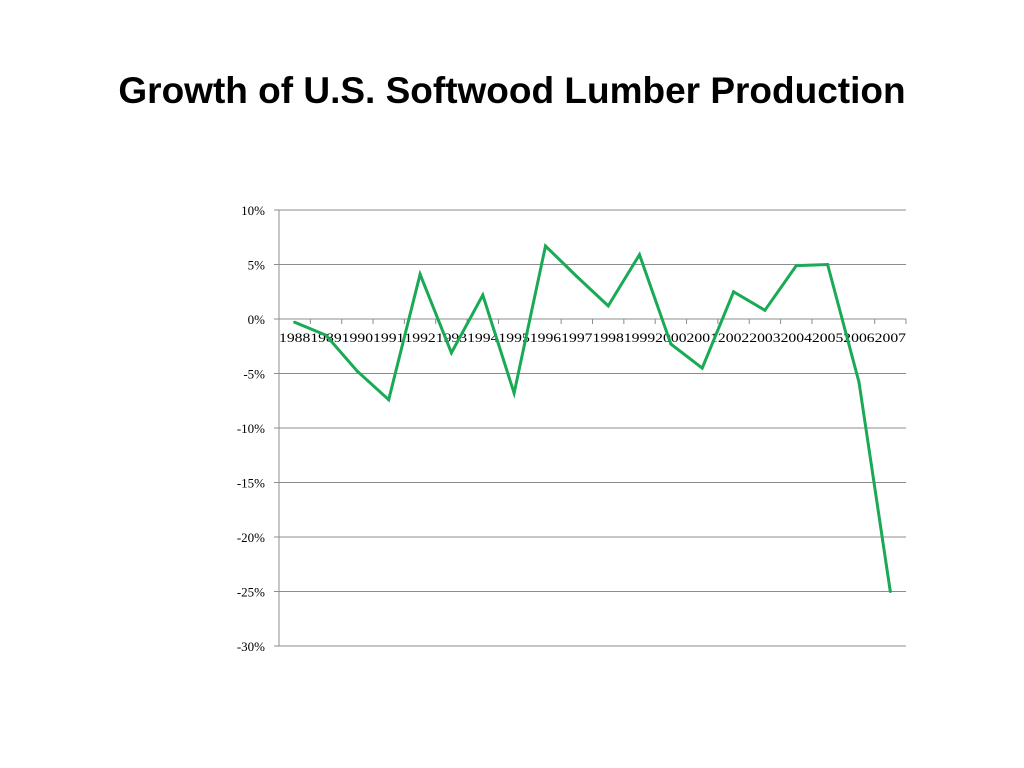 This screenshot has height=768, width=1024. What do you see at coordinates (608, 338) in the screenshot?
I see `x-tick-label: 1998` at bounding box center [608, 338].